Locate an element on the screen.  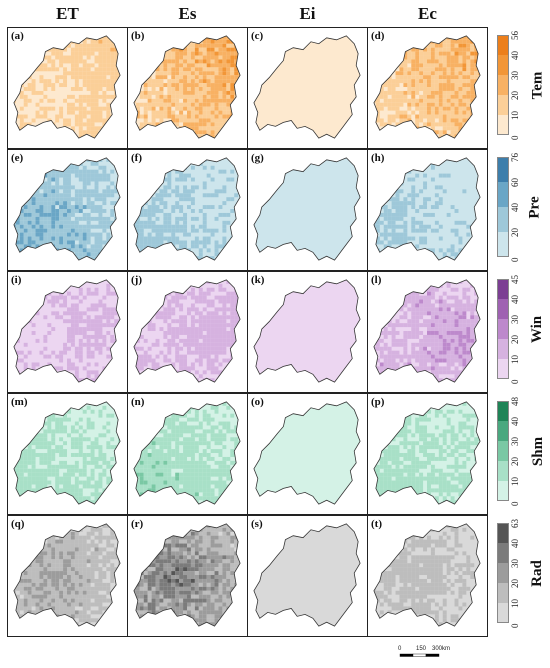
column-header-es: Es is located at coordinates (187, 13).